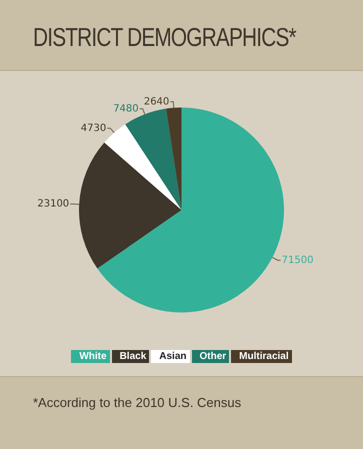 This screenshot has height=449, width=363. What do you see at coordinates (298, 260) in the screenshot?
I see `data-label: 71500` at bounding box center [298, 260].